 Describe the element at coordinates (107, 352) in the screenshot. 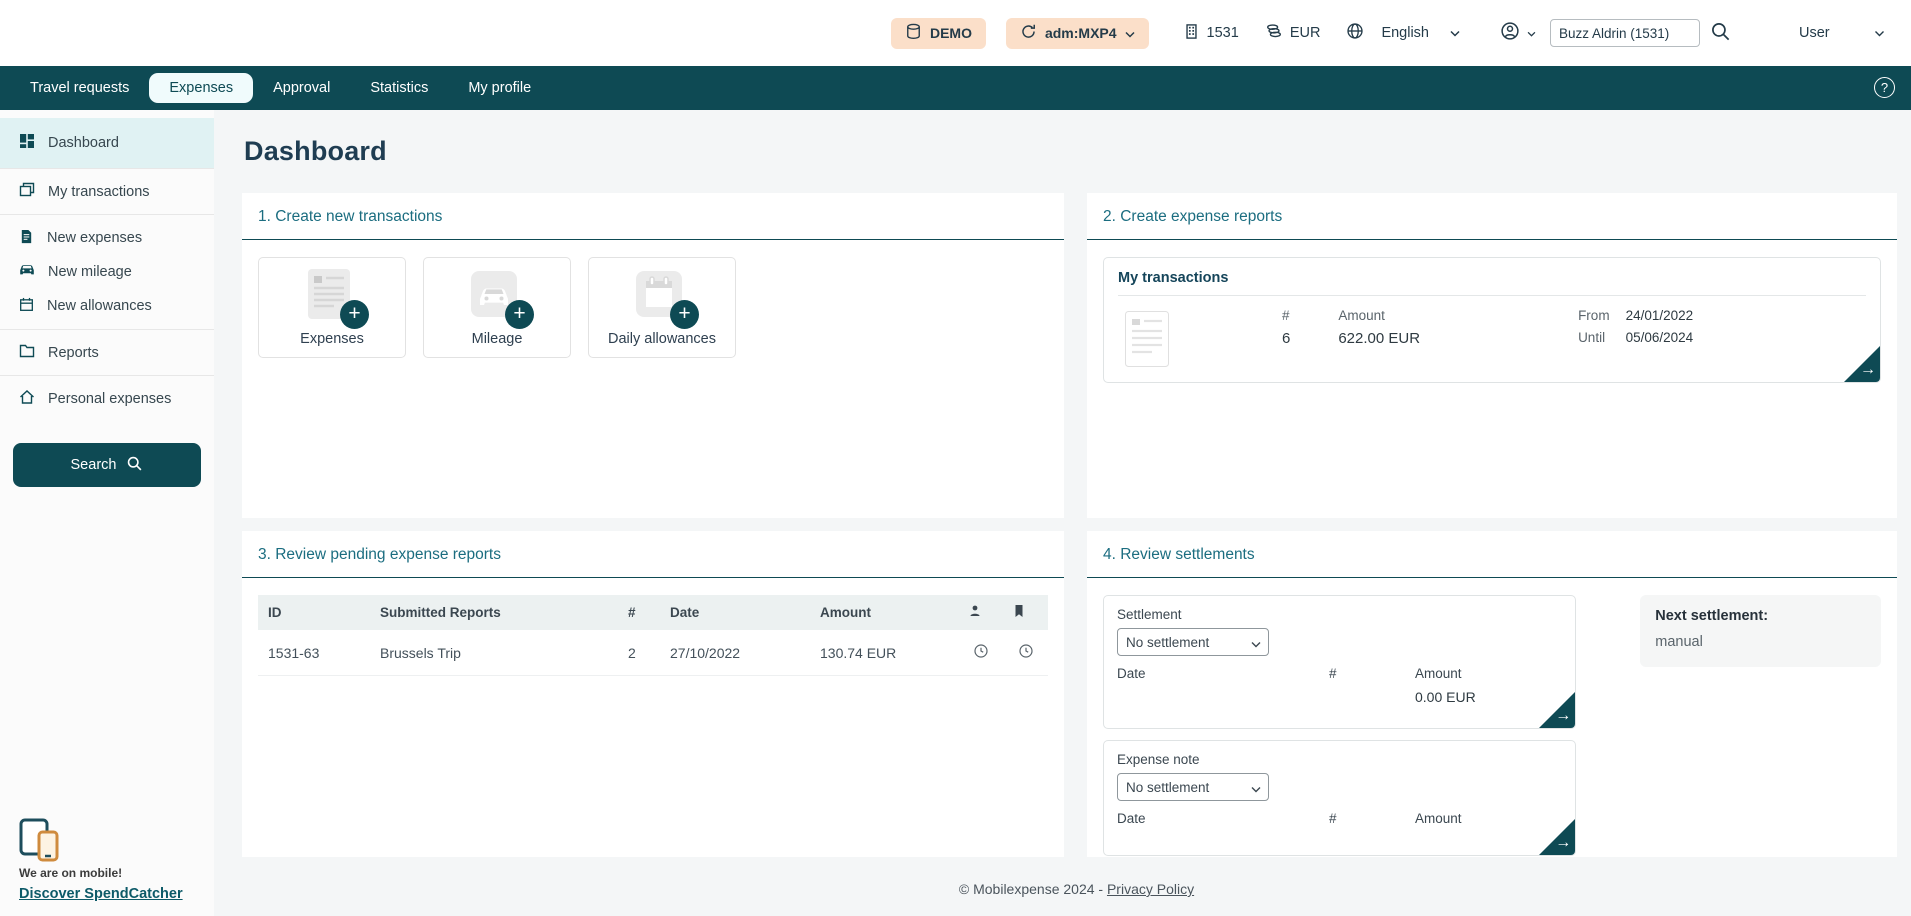

I see `sidebar-item-reports: Reports` at that location.